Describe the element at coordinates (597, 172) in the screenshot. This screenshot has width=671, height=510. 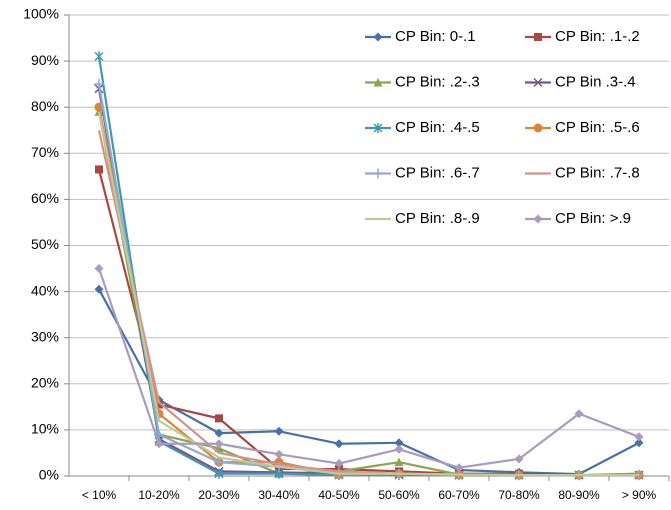
I see `legend-label: CP Bin: .7-.8` at that location.